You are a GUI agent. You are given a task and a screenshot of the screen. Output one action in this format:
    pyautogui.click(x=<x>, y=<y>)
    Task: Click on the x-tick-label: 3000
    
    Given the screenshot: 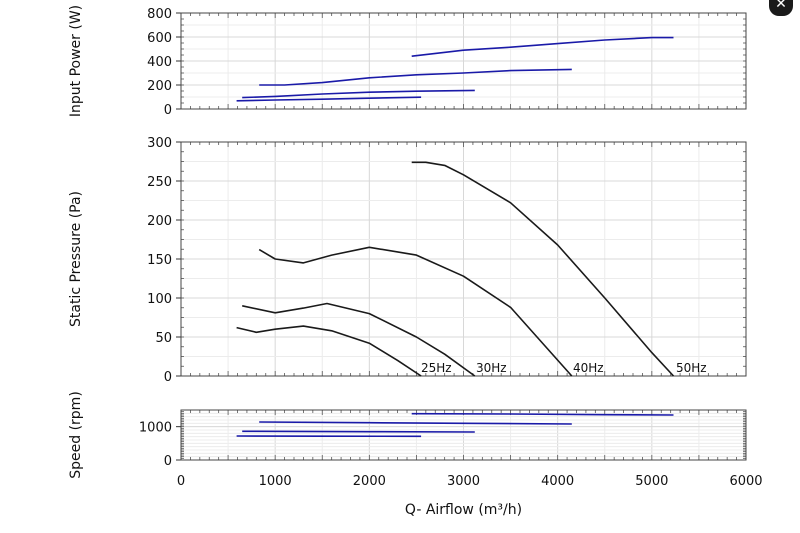 What is the action you would take?
    pyautogui.click(x=463, y=481)
    